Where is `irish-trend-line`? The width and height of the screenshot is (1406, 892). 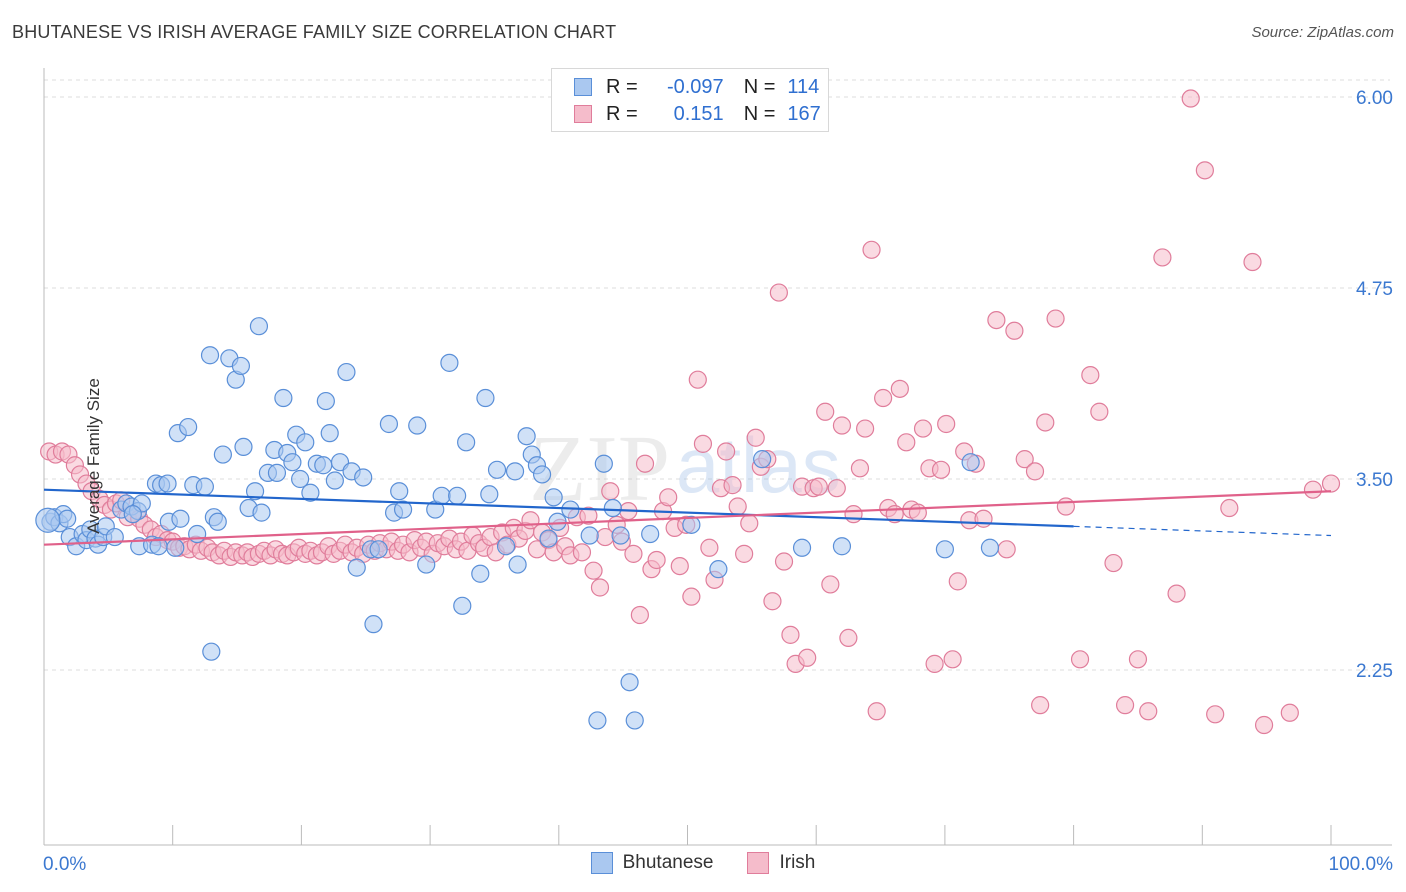 irish-trend-line is located at coordinates (687, 518).